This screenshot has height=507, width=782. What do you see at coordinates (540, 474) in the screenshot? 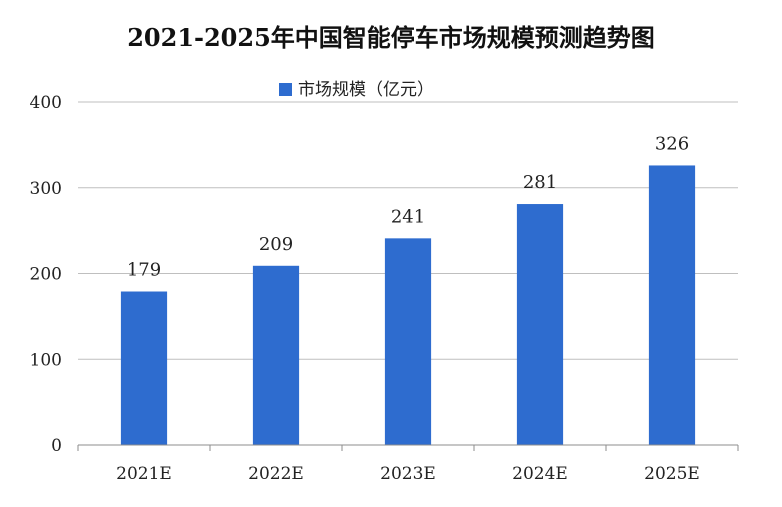
I see `x-tick-label: 2024E` at bounding box center [540, 474].